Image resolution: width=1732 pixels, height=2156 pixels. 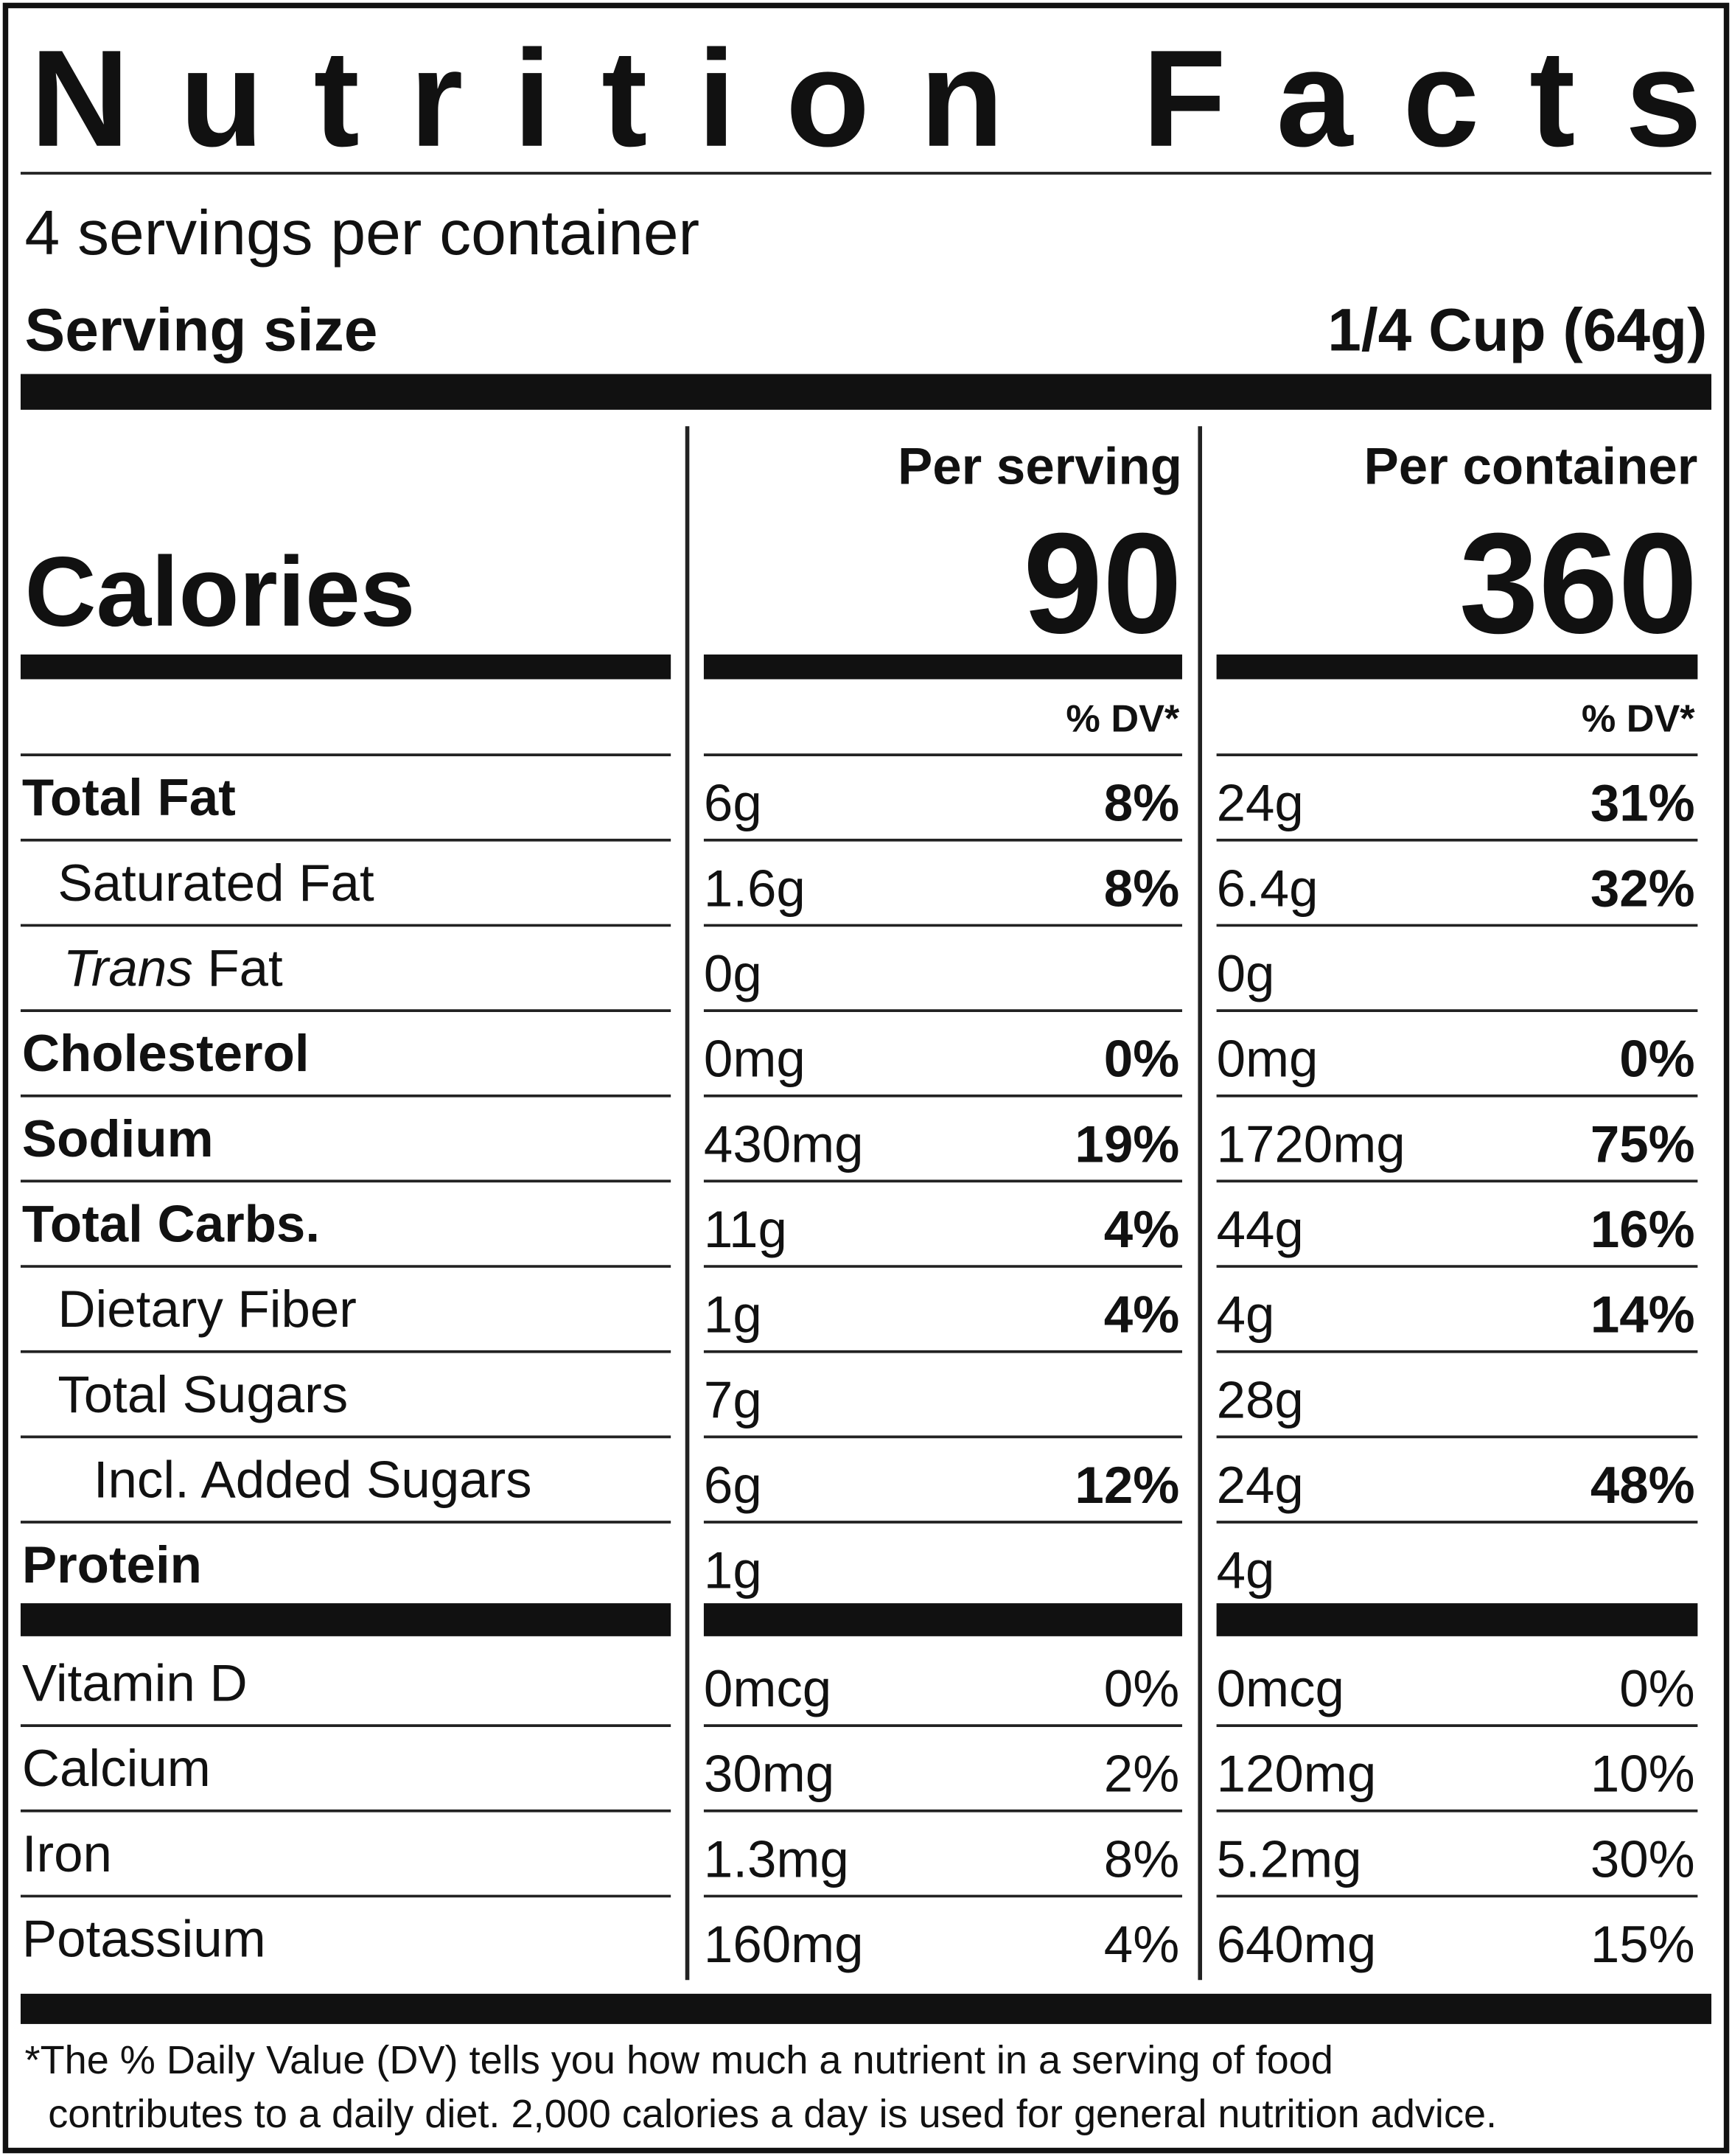 I want to click on percent-dv: 14%, so click(x=1642, y=1315).